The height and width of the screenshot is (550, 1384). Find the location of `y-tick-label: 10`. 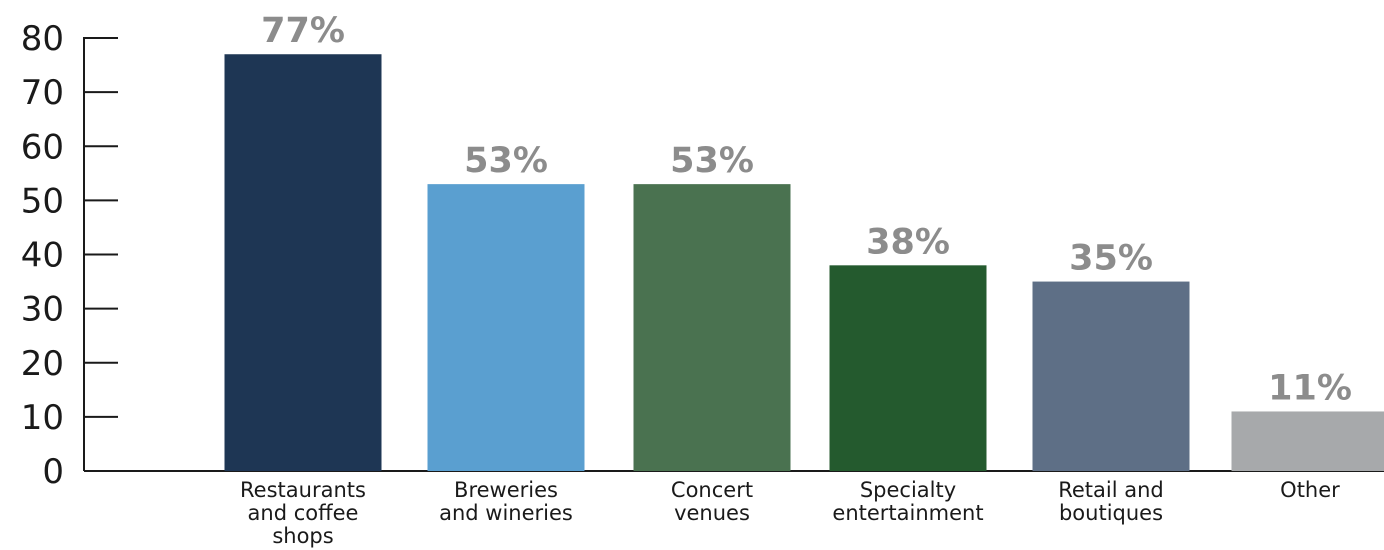

y-tick-label: 10 is located at coordinates (42, 418).